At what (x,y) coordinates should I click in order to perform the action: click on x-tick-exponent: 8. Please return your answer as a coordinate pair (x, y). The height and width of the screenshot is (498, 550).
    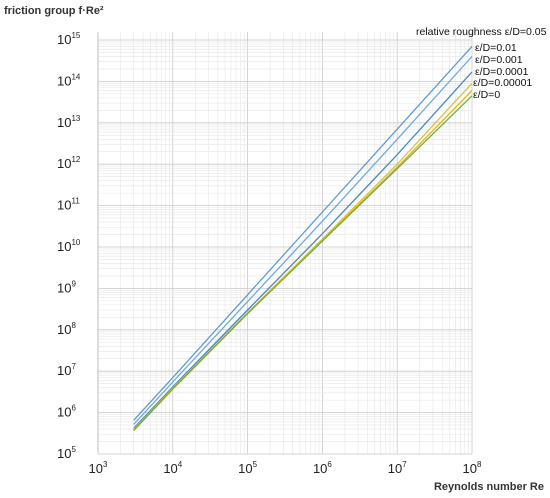
    Looking at the image, I should click on (479, 464).